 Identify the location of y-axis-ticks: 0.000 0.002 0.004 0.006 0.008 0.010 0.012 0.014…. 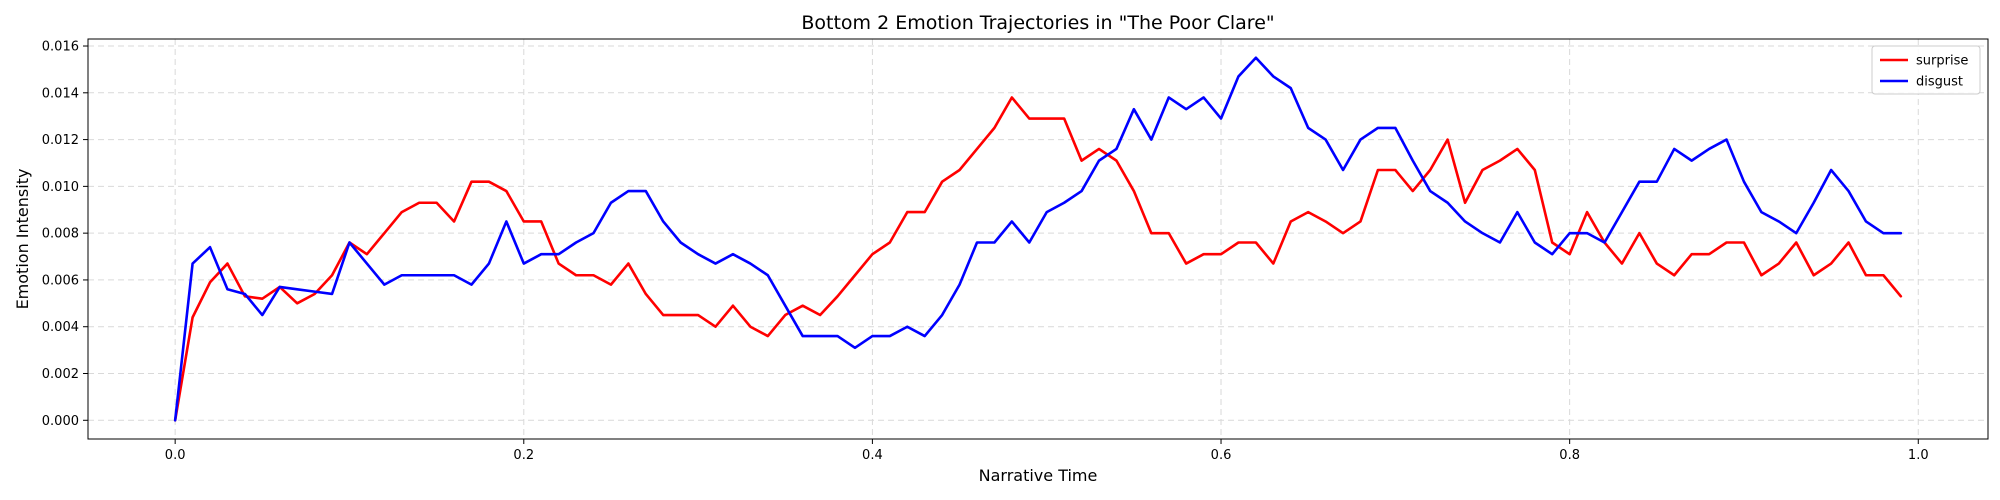
(65, 234).